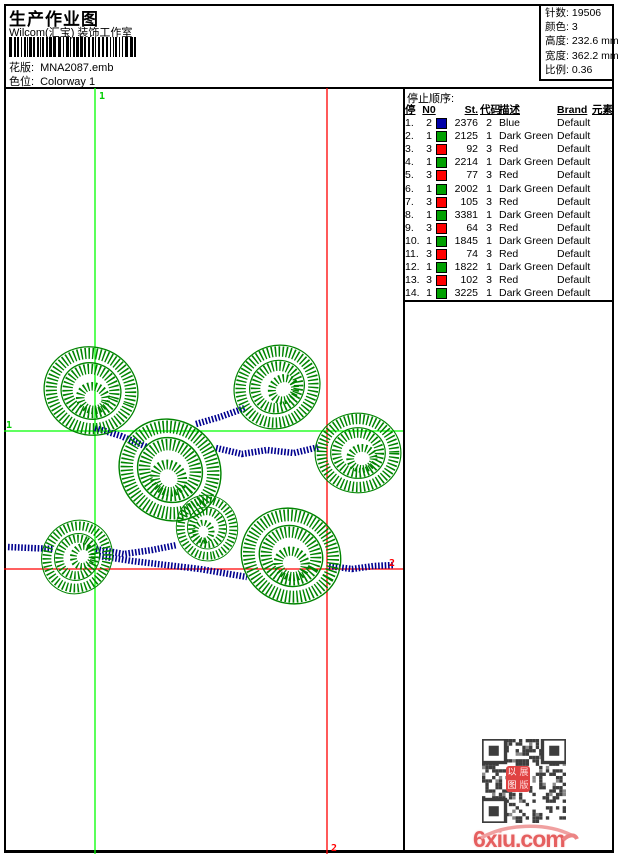 This screenshot has height=860, width=620. I want to click on stop-table-row: 11. 3 74 3 Red Default, so click(509, 254).